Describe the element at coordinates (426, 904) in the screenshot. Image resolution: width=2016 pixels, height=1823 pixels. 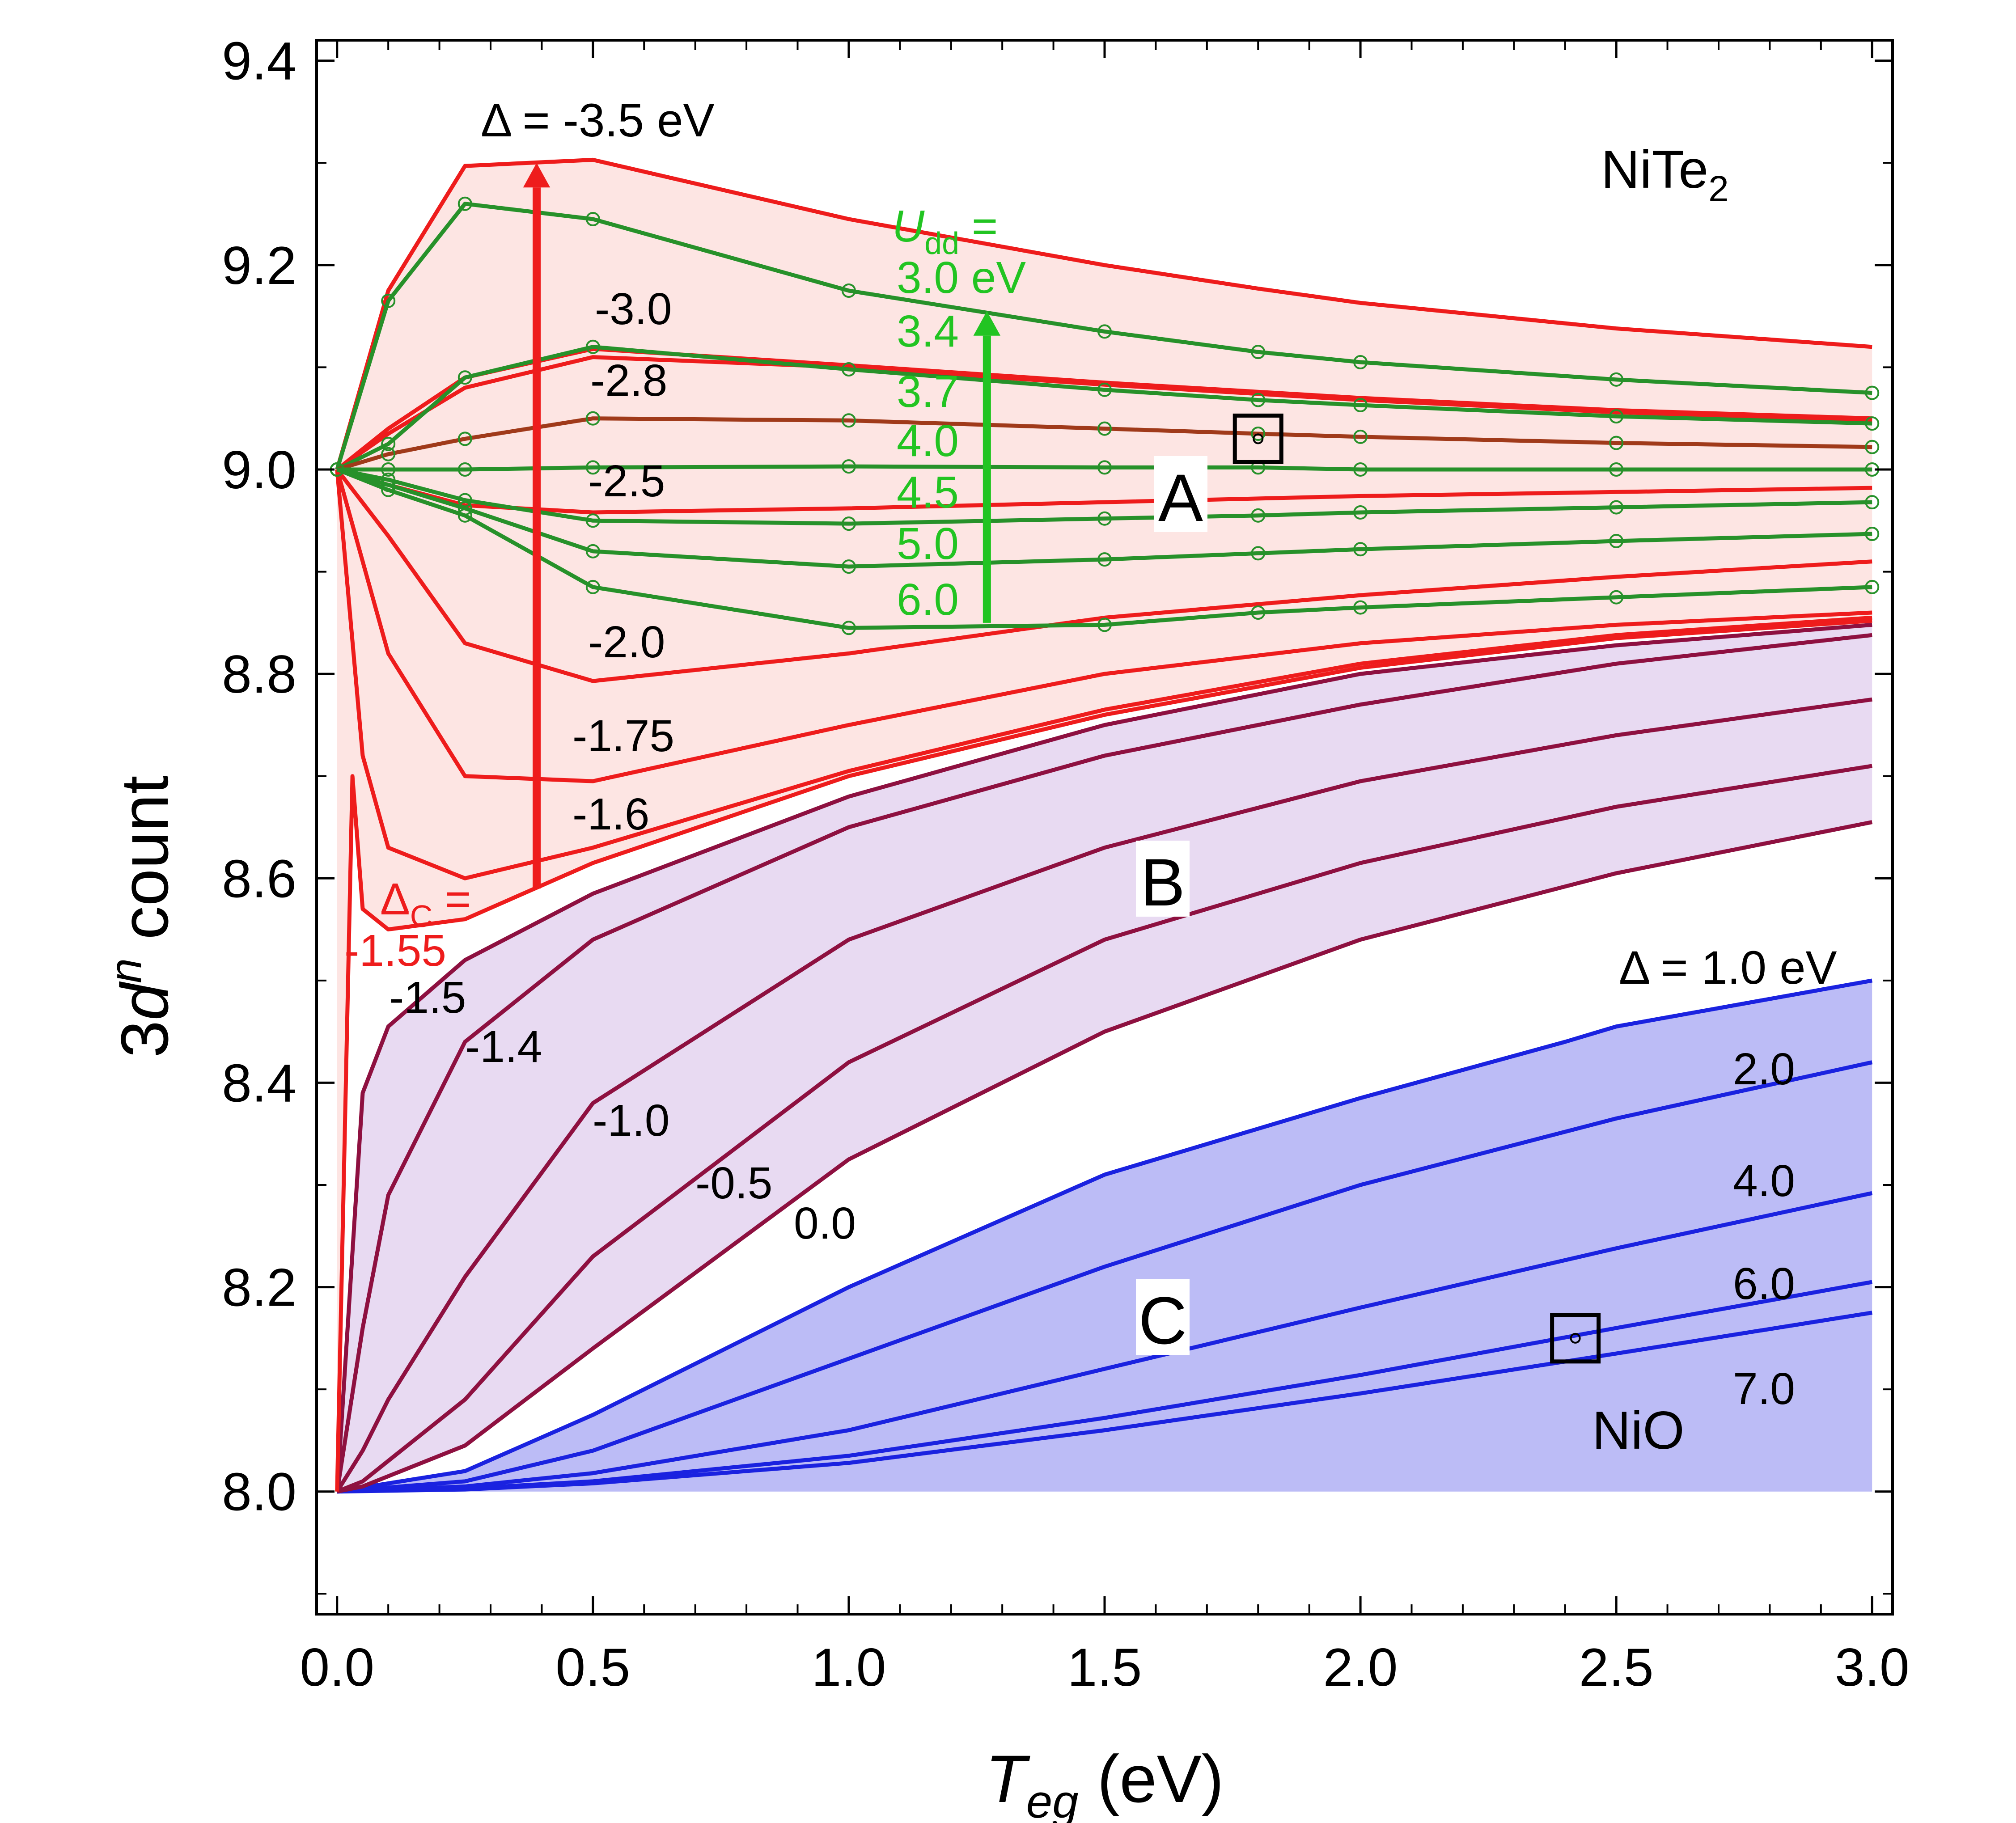
I see `delta-c-label: ΔC =` at that location.